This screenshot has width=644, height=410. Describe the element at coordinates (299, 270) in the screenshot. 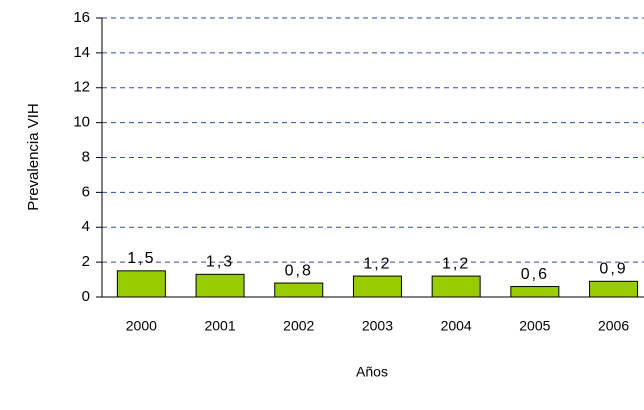

I see `value-label: 0,8` at that location.